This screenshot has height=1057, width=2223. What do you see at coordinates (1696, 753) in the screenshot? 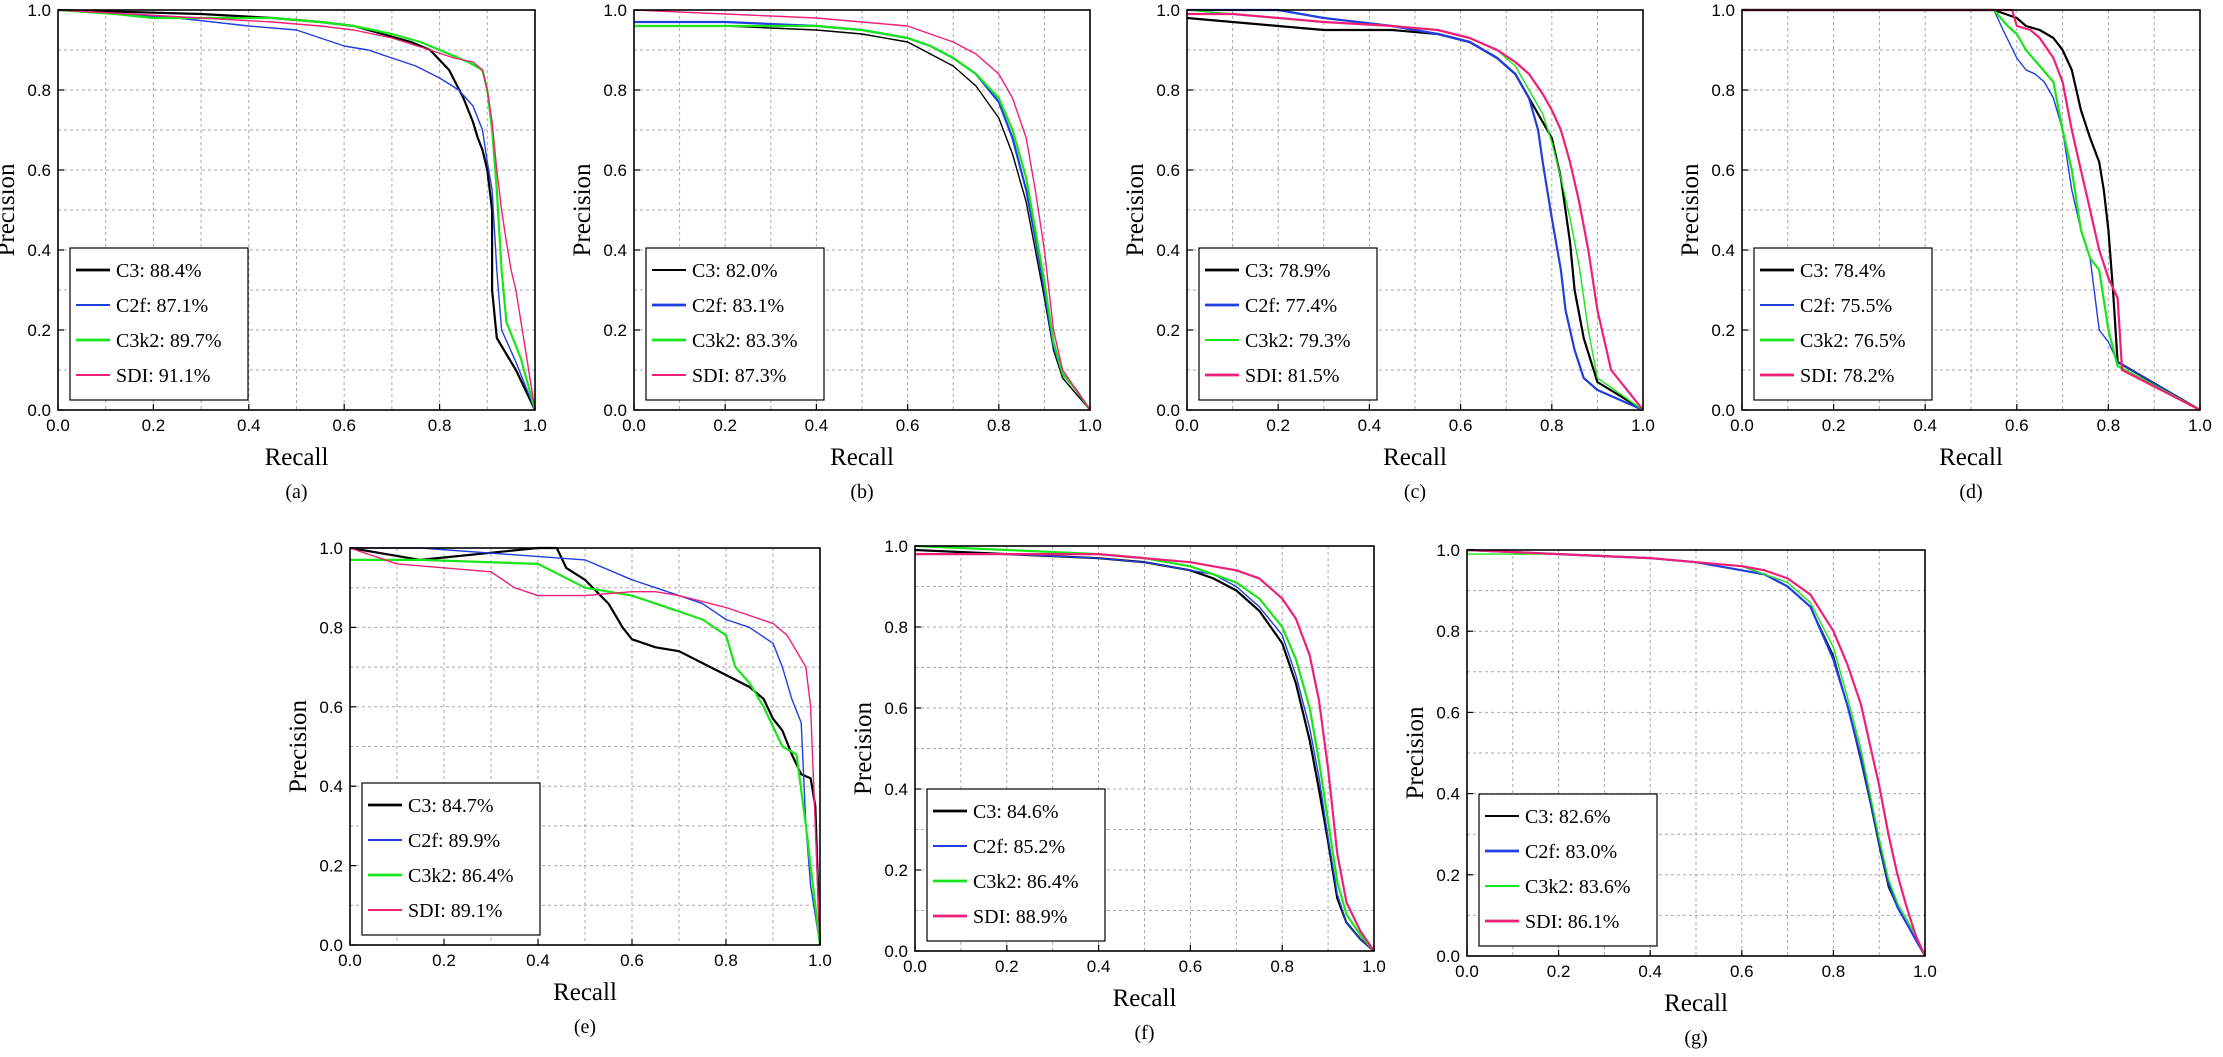
I see `plot-frame-g` at bounding box center [1696, 753].